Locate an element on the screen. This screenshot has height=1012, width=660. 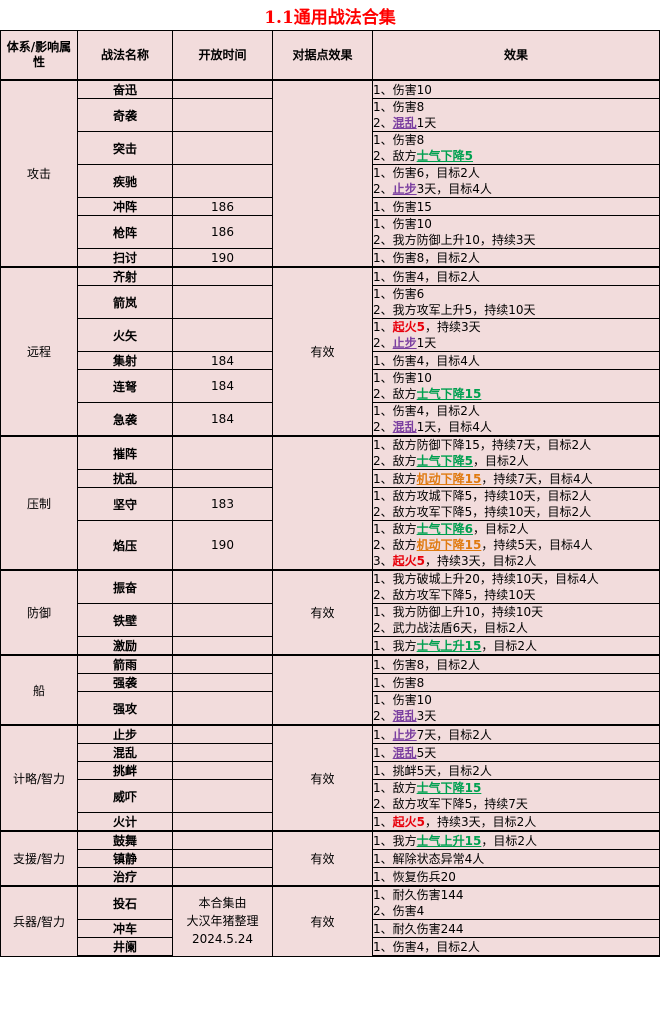
cell-effect: 1、止步7天，目标2人 is located at coordinates (516, 734).